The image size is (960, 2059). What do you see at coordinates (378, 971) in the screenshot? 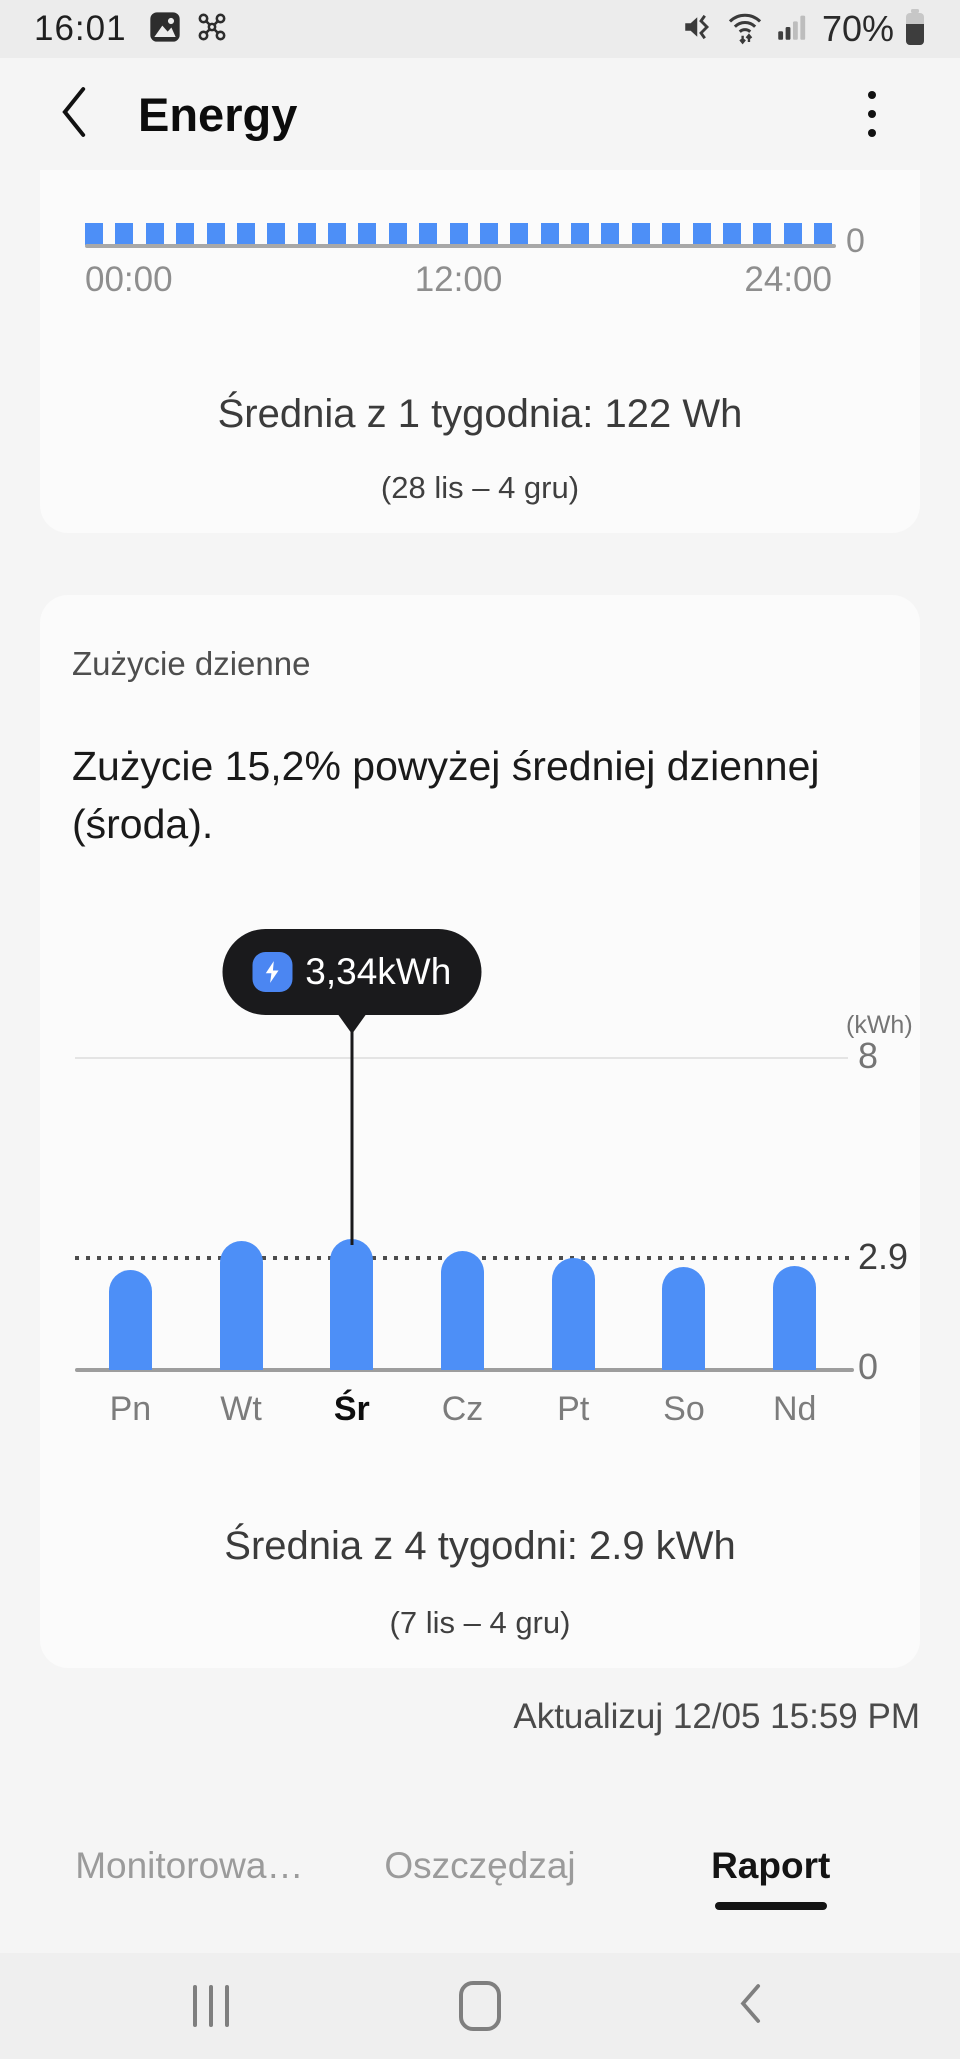
I see `tooltip-value: 3,34kWh` at bounding box center [378, 971].